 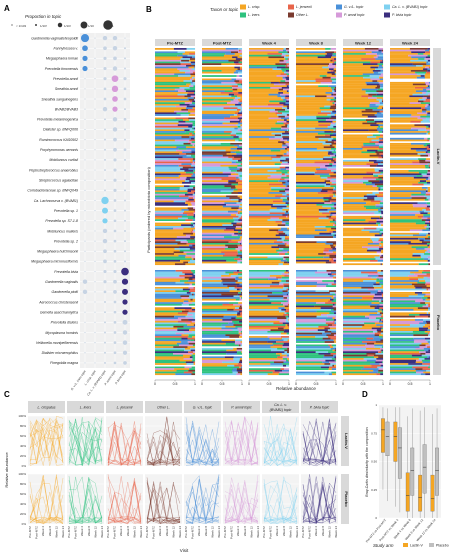 I want to click on a-taxon-label: Coriobacteriaceae sp. BNFQ049, so click(x=52, y=191).